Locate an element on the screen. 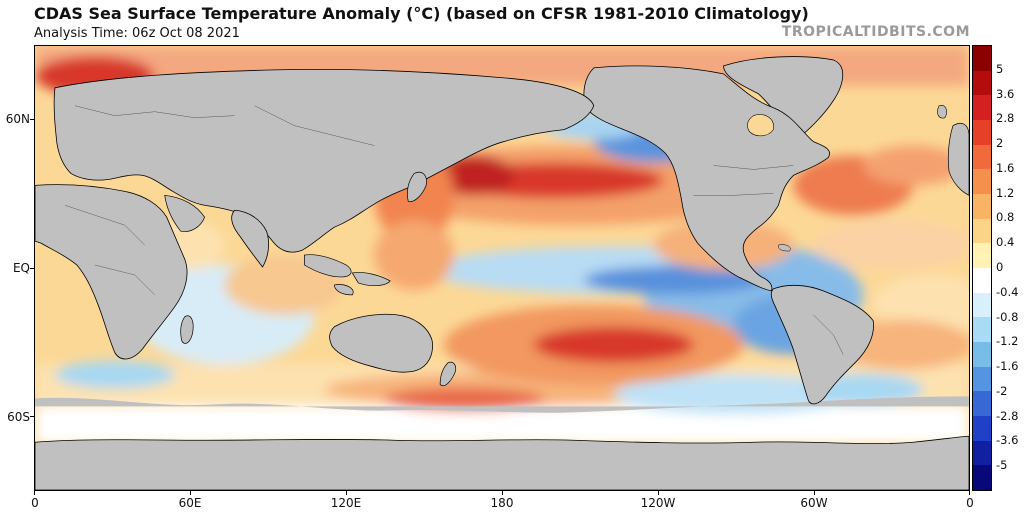  antarctica is located at coordinates (502, 462).